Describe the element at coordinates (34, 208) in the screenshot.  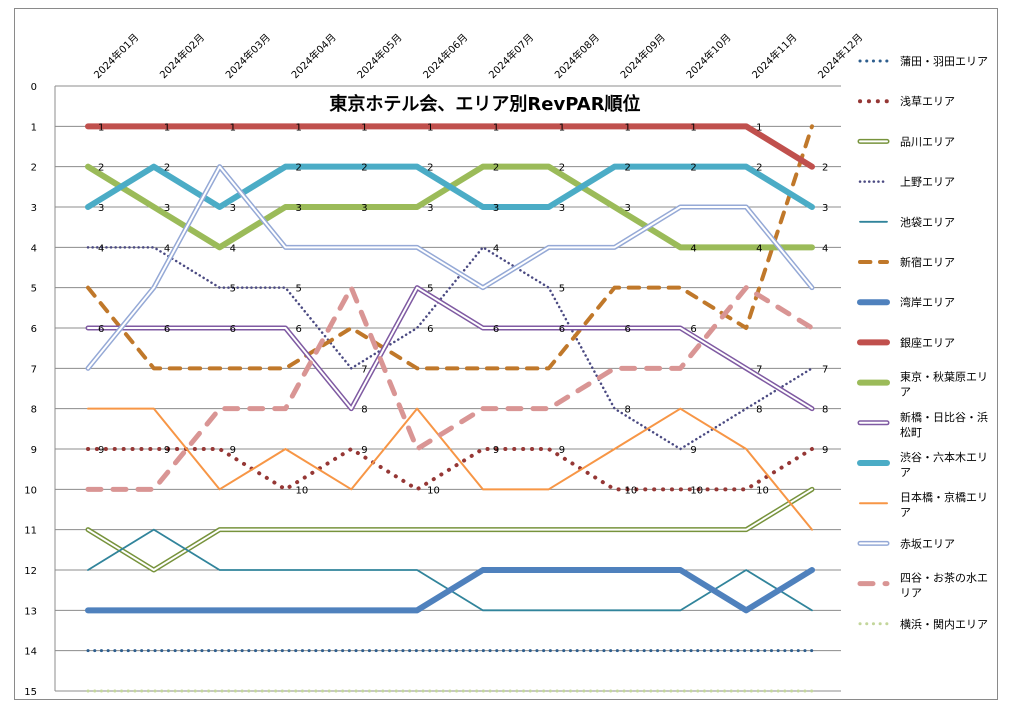
I see `y-tick-label: 3` at that location.